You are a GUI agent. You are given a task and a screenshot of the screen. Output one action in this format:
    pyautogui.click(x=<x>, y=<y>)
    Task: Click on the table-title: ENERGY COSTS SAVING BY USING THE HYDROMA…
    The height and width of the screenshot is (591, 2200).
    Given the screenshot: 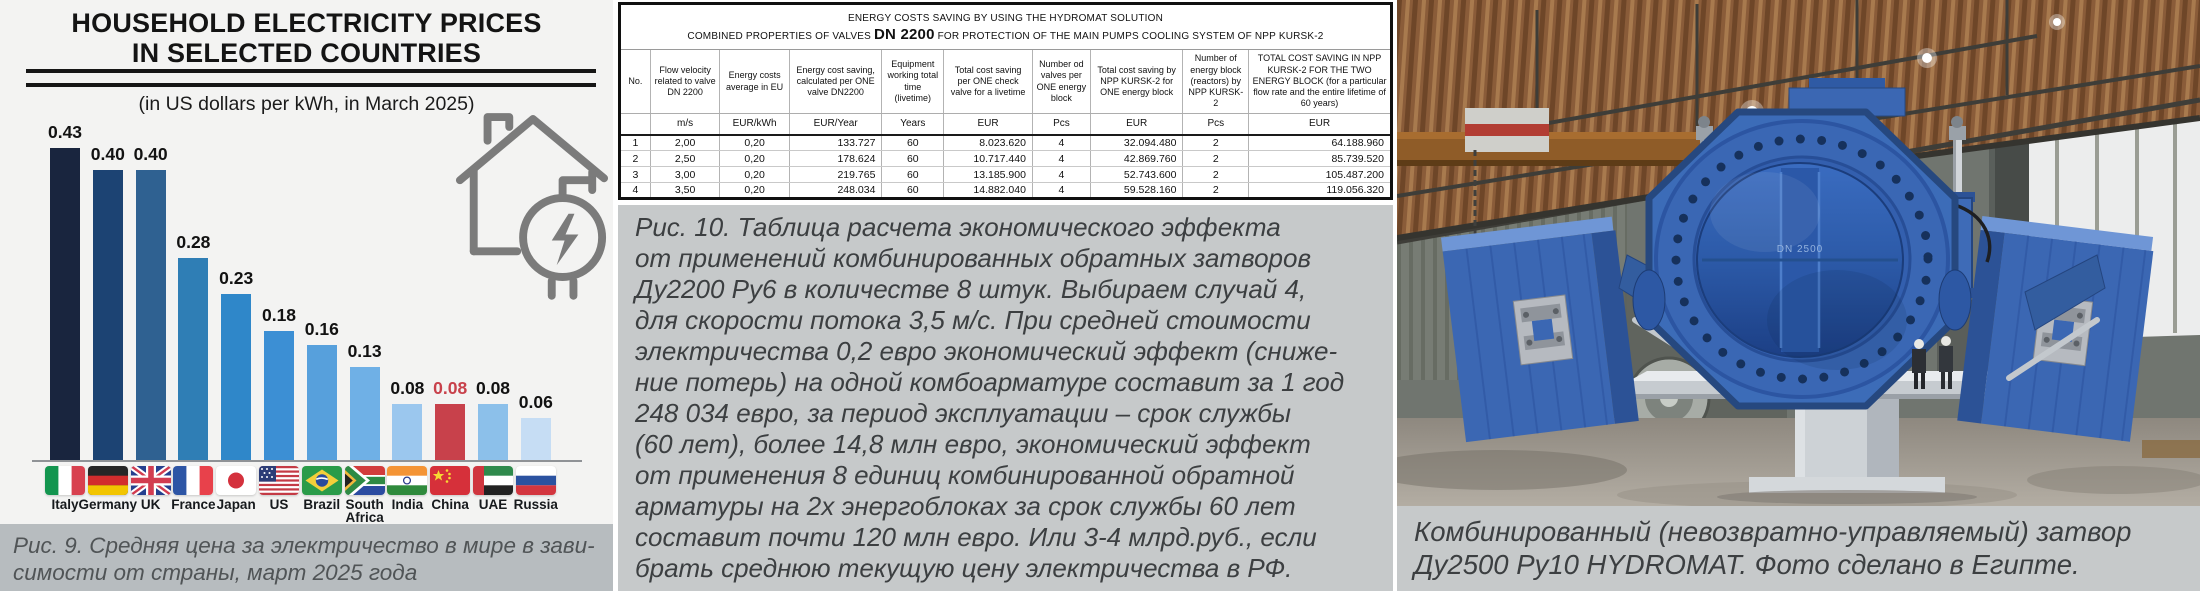 What is the action you would take?
    pyautogui.click(x=1005, y=26)
    